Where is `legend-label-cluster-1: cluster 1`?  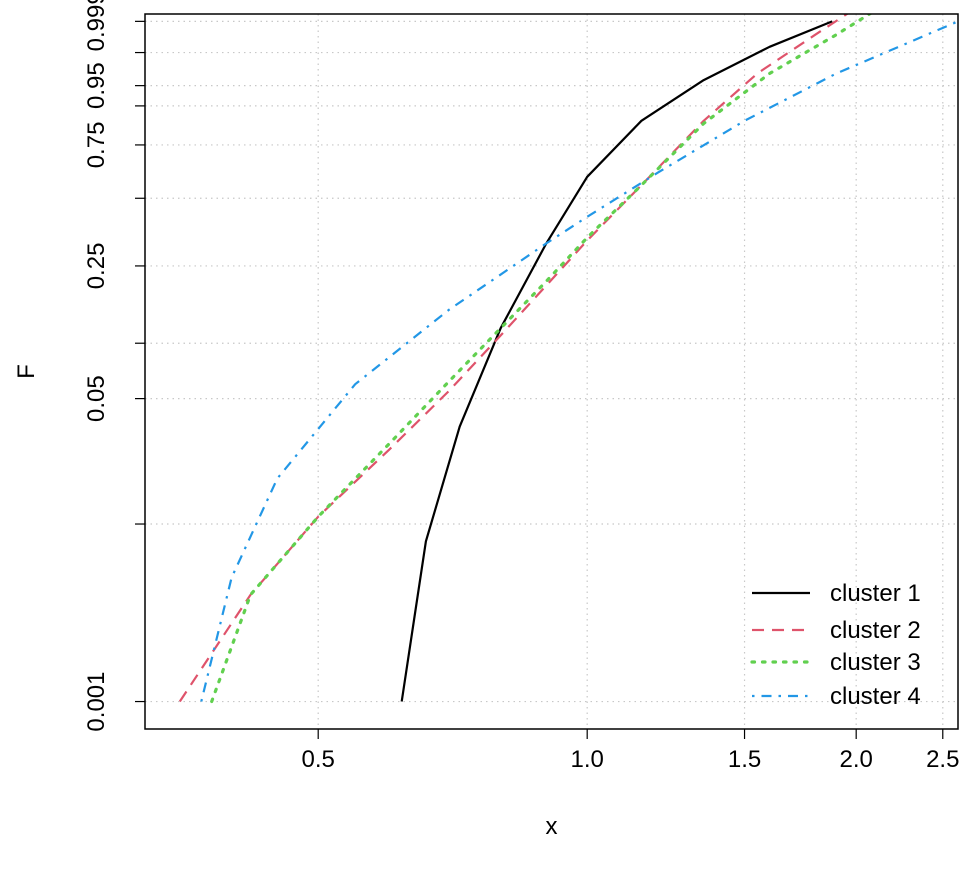
legend-label-cluster-1: cluster 1 is located at coordinates (875, 593).